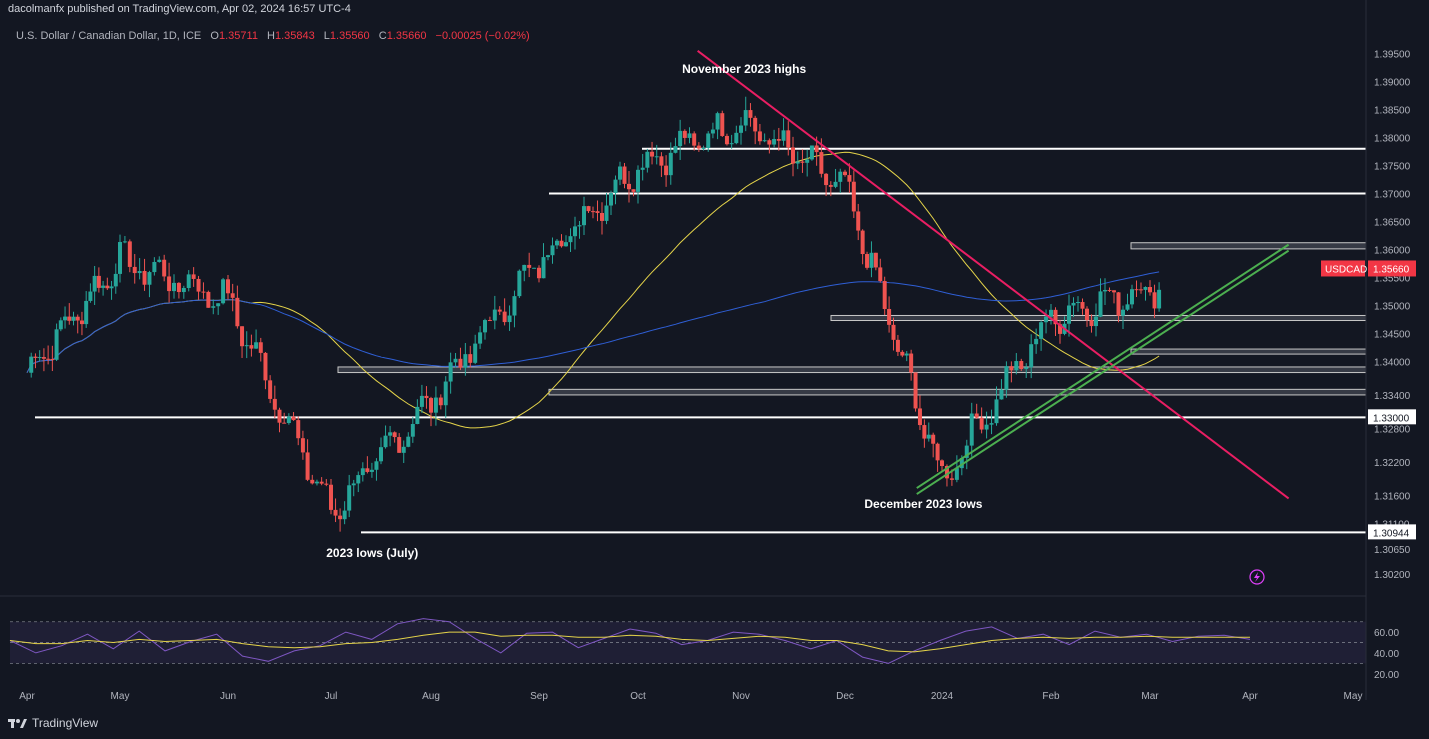 This screenshot has height=739, width=1429. I want to click on close-label: C, so click(382, 36).